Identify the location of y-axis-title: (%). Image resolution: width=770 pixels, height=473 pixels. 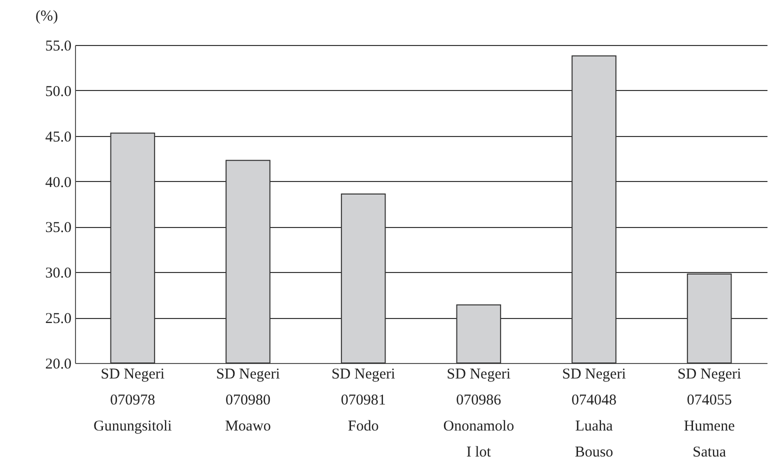
(47, 16).